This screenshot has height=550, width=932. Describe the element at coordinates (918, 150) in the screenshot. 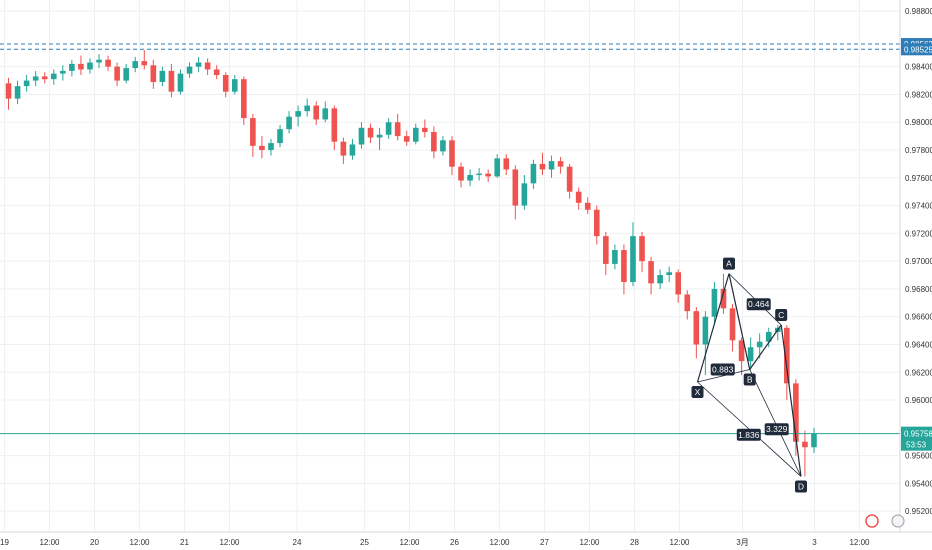

I see `y-tick-label: 0.97800` at that location.